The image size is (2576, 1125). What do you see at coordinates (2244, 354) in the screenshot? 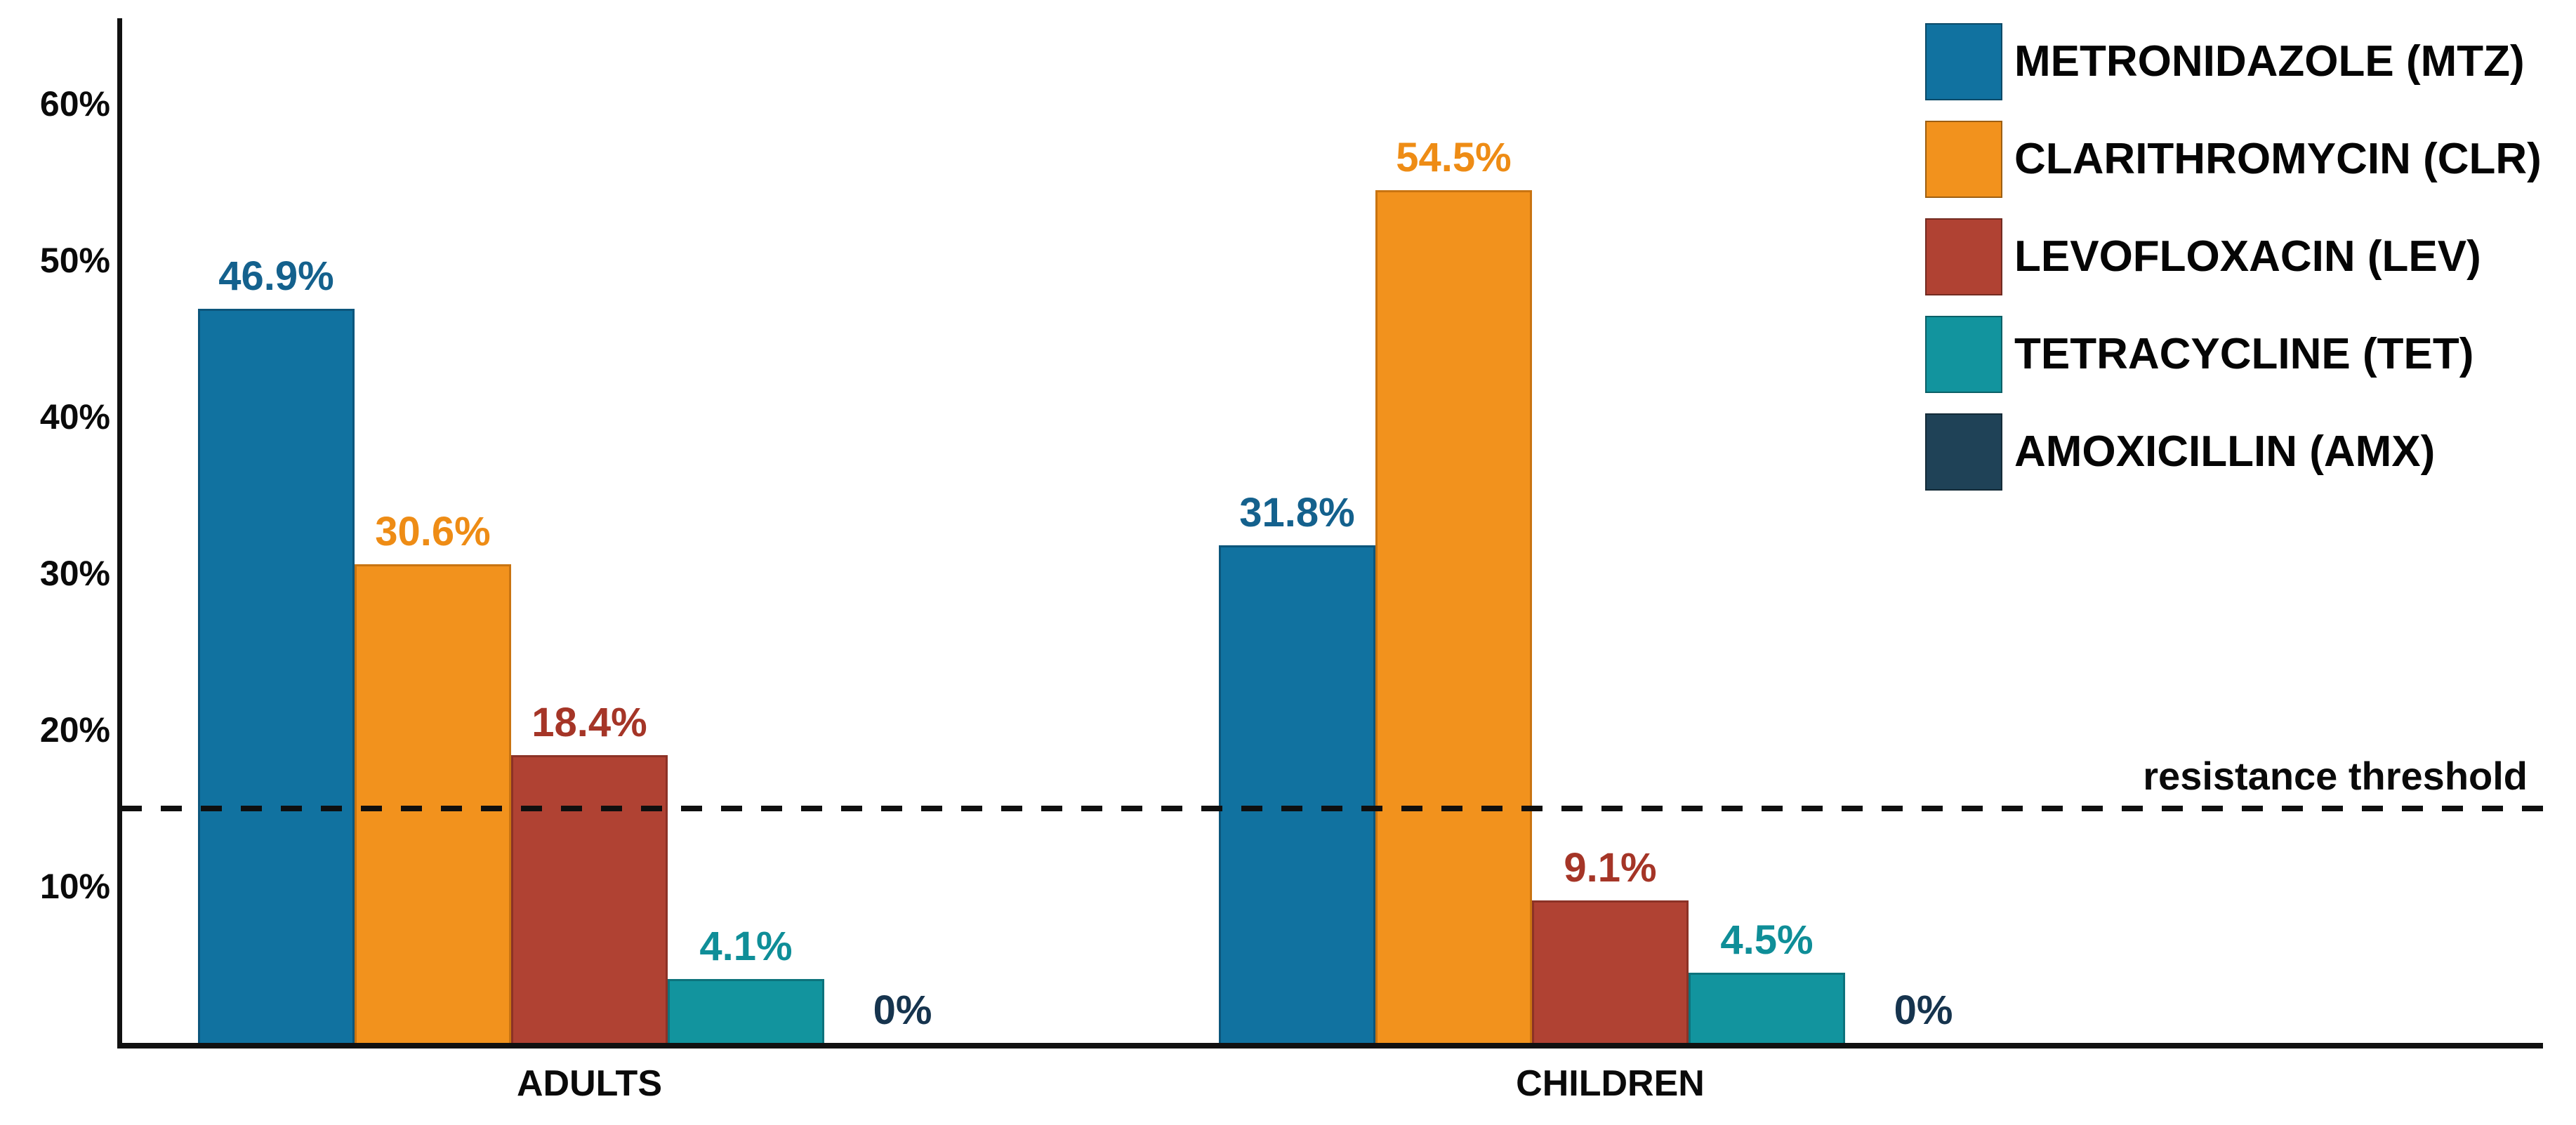
I see `legend-label: TETRACYCLINE (TET)` at bounding box center [2244, 354].